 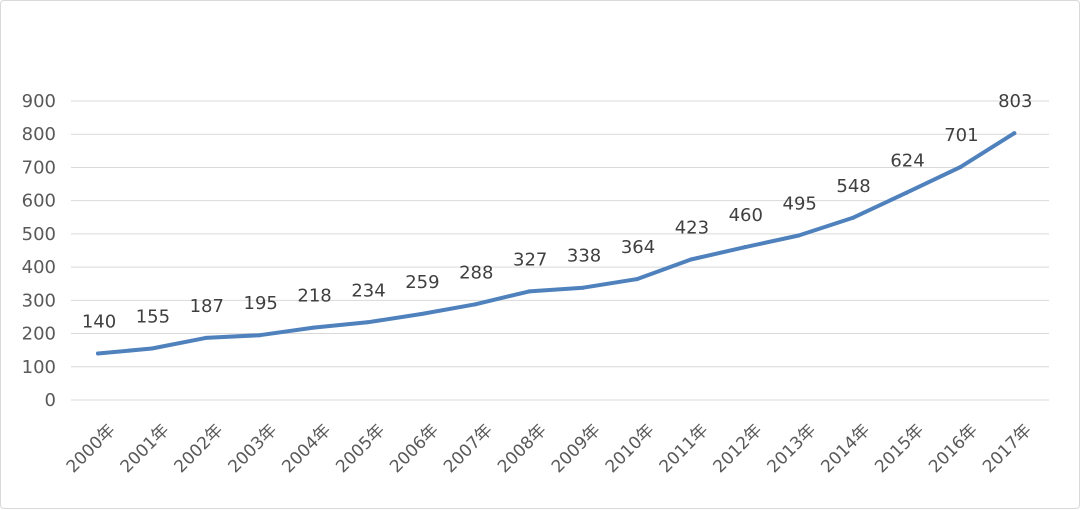 I want to click on x-tick-label: 2003年, so click(x=252, y=448).